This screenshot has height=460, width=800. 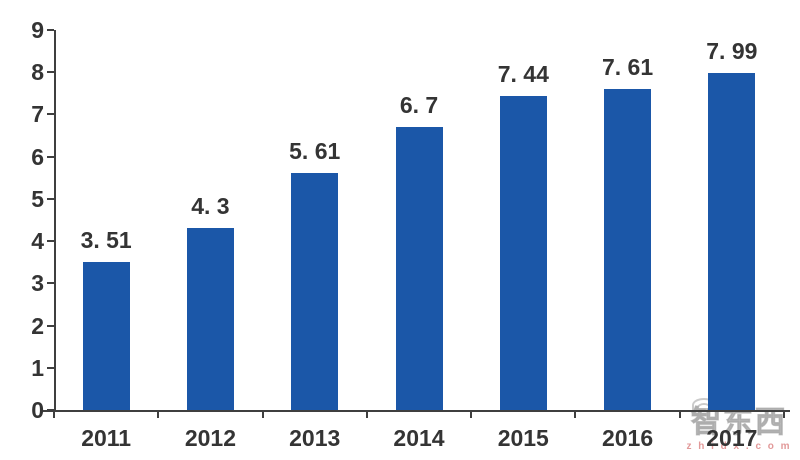 I want to click on y-axis-tick-label: 0, so click(x=37, y=410).